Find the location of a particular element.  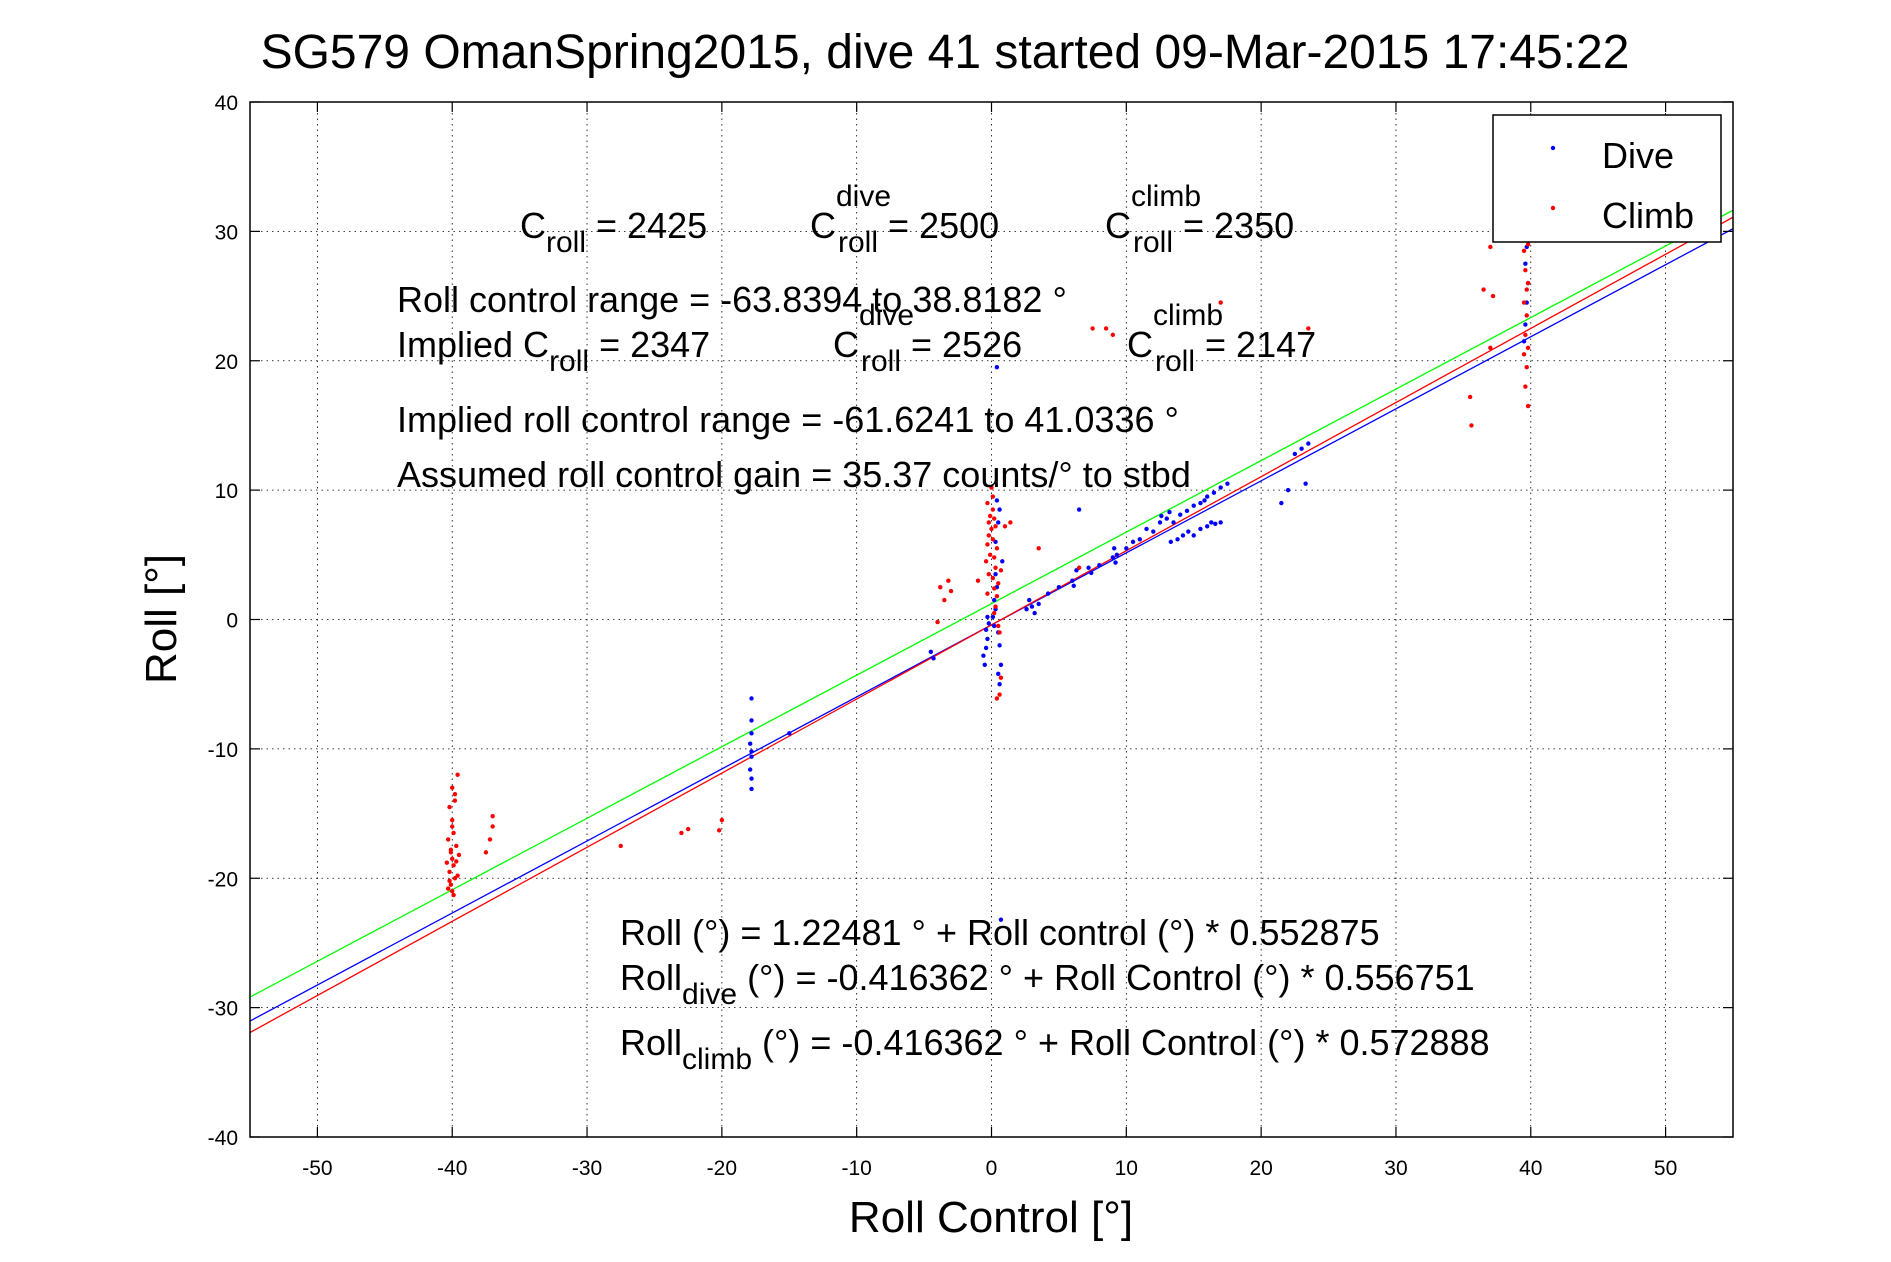

x-tick-label: 30 is located at coordinates (1395, 1168).